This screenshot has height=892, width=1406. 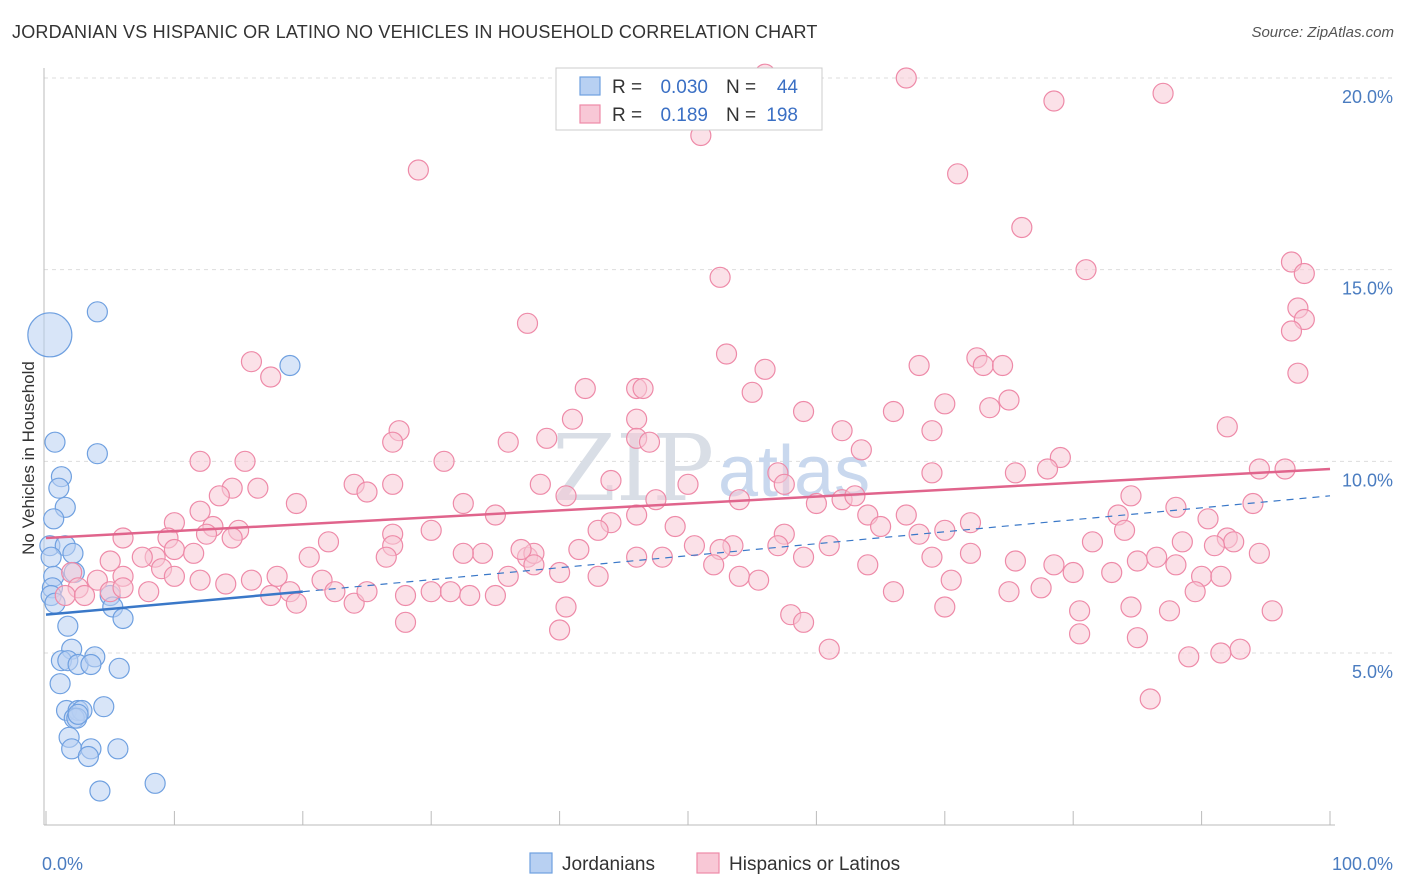 I want to click on legend-n-value: 44, so click(x=788, y=87).